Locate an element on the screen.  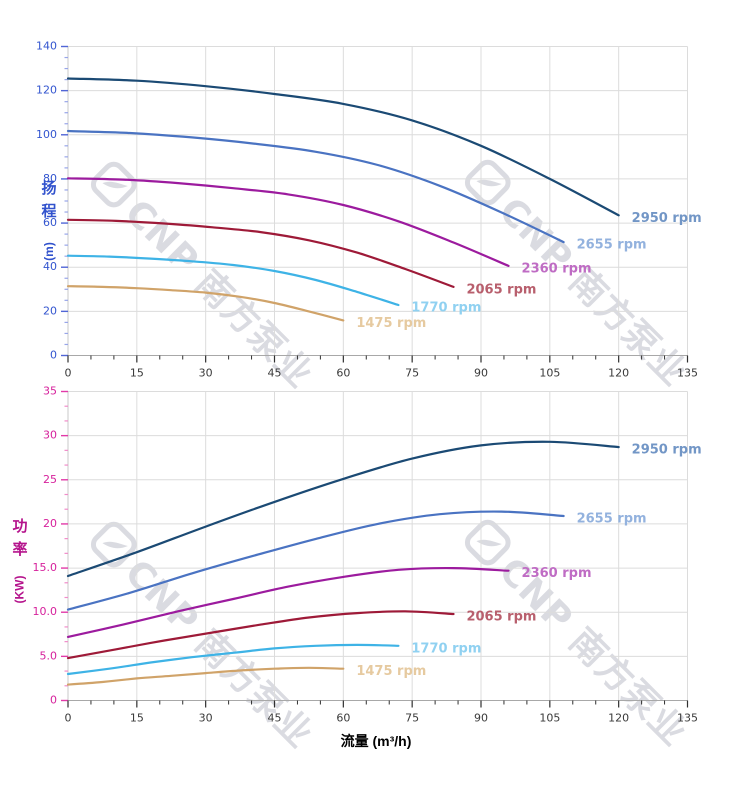
power-curve-2360-rpm is located at coordinates (288, 602).